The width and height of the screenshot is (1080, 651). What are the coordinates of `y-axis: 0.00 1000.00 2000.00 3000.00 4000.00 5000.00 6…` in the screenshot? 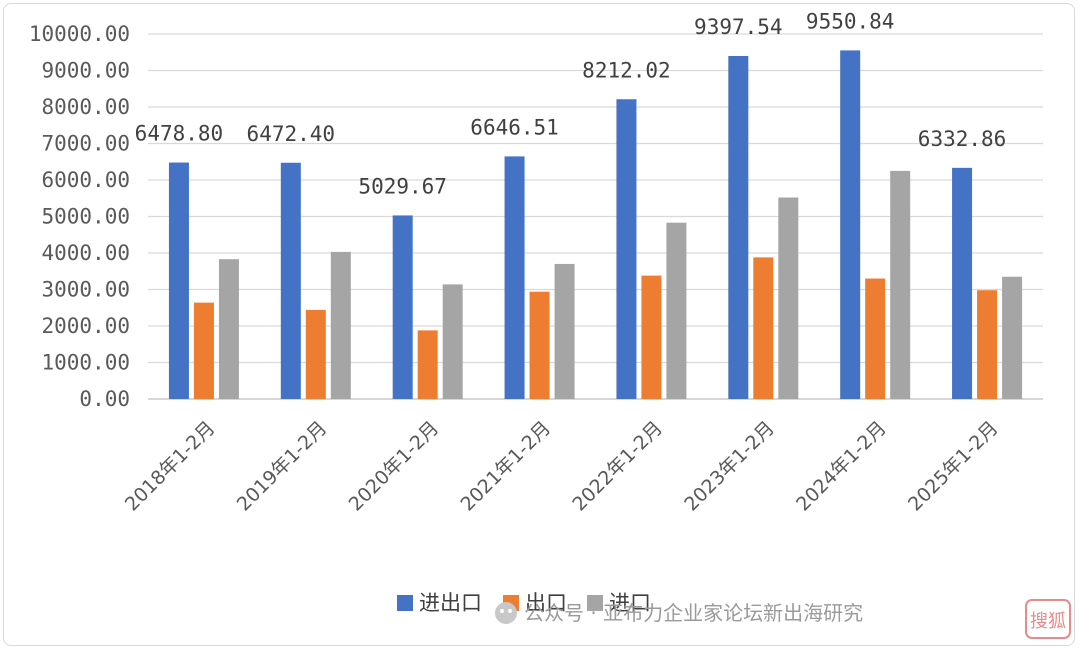 It's located at (79, 216).